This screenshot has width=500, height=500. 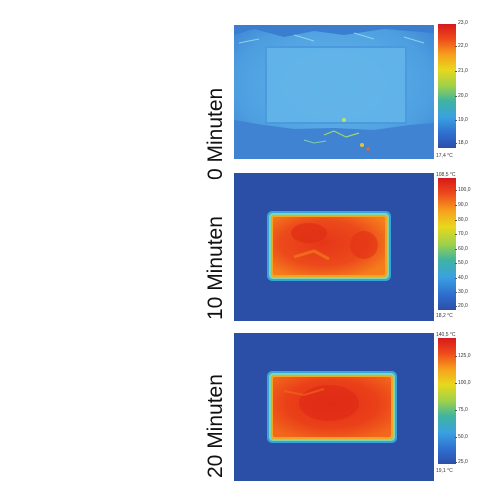 I want to click on panel-label: 20 Minuten, so click(x=215, y=426).